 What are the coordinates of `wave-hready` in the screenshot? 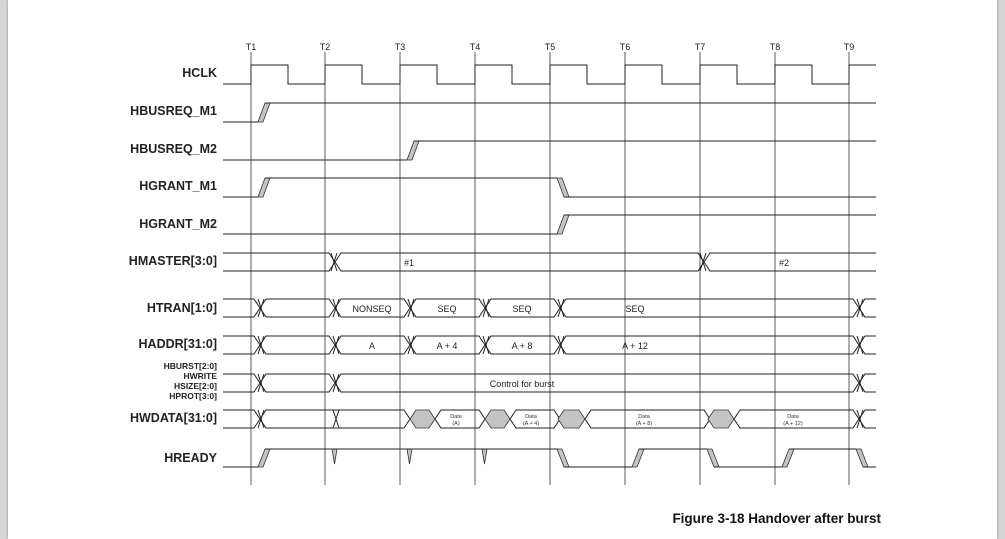 It's located at (549, 458).